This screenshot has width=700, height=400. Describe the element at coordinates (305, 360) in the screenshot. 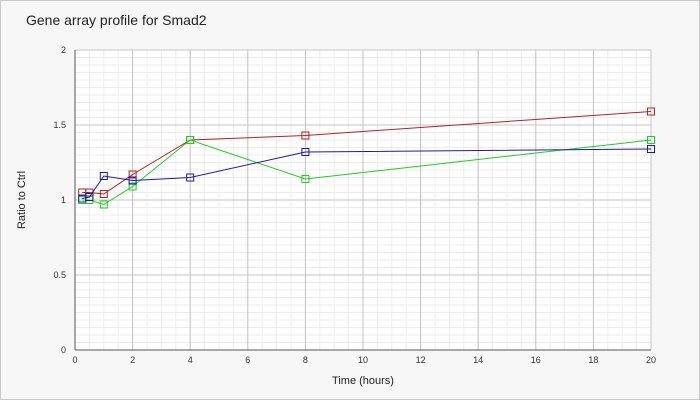

I see `x-tick-label: 8` at that location.